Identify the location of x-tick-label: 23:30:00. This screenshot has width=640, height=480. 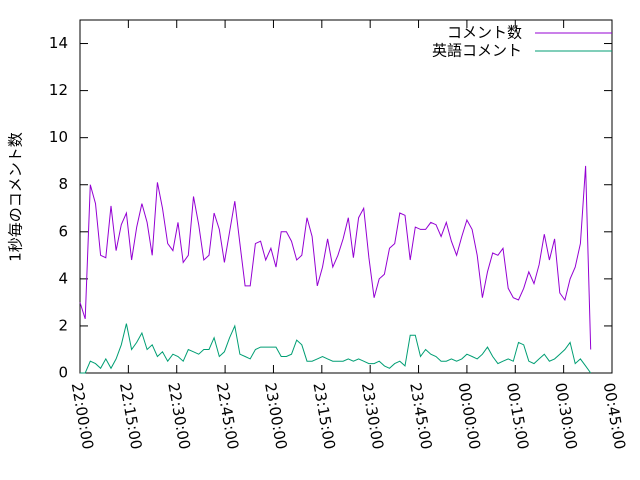
(372, 415).